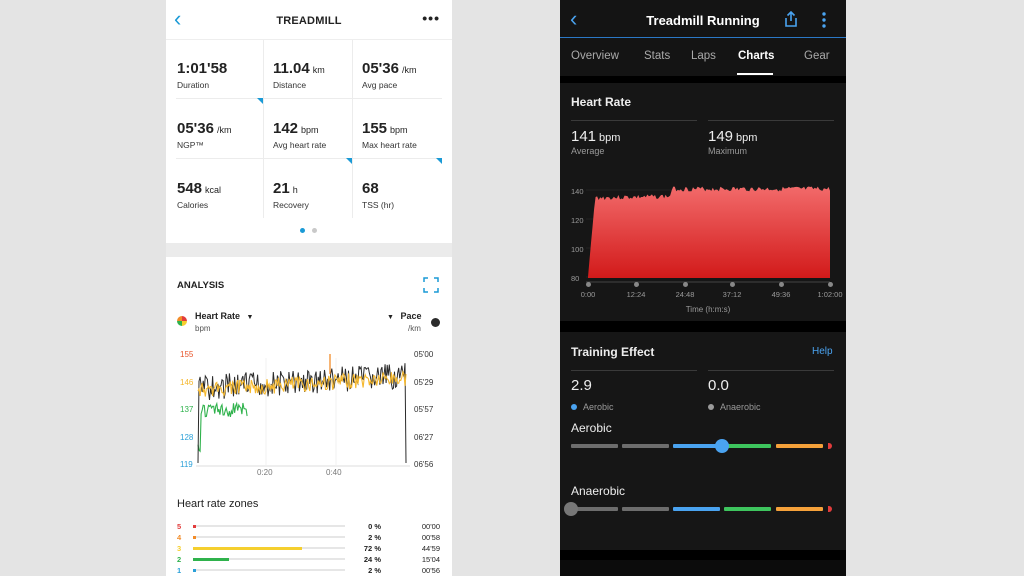 Image resolution: width=1024 pixels, height=576 pixels. I want to click on stat-cell: 21 h Recovery, so click(317, 190).